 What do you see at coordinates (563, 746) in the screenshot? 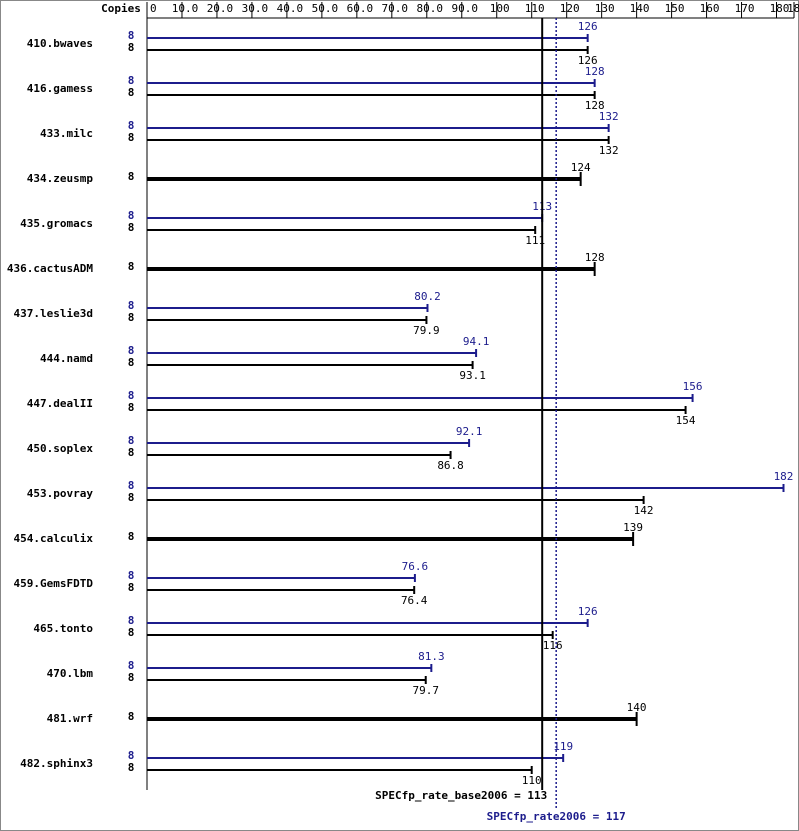
I see `value-label: 119` at bounding box center [563, 746].